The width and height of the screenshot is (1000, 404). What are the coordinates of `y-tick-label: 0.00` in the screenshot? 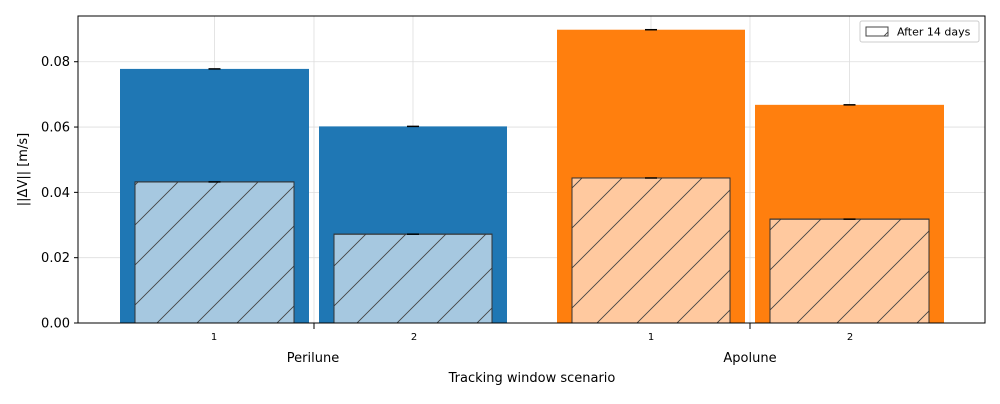 It's located at (55, 324).